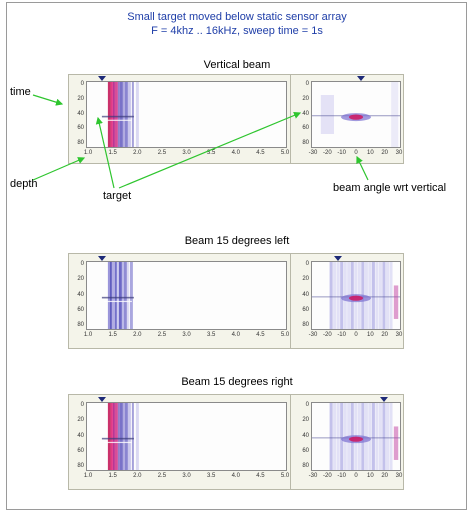  What do you see at coordinates (313, 335) in the screenshot?
I see `angle-tick-label: -30` at bounding box center [313, 335].